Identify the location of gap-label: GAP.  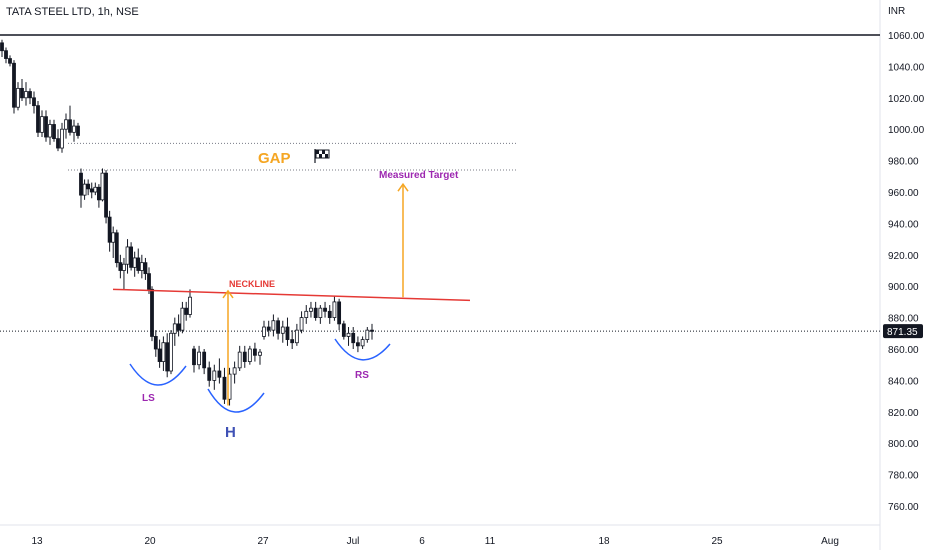
(274, 158).